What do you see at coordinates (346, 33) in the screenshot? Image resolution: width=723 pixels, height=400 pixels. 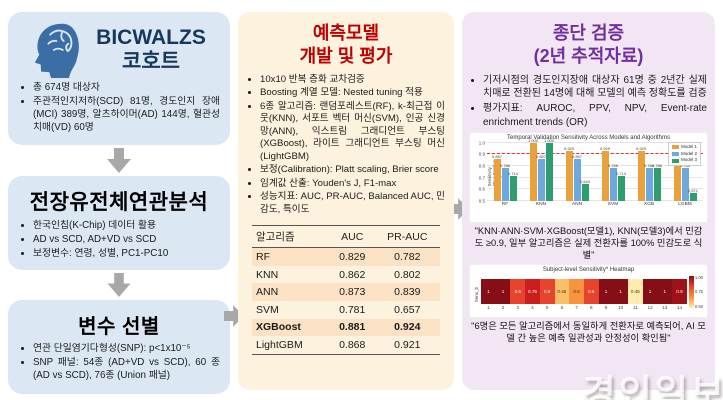 I see `model-title-line1: 예측모델` at bounding box center [346, 33].